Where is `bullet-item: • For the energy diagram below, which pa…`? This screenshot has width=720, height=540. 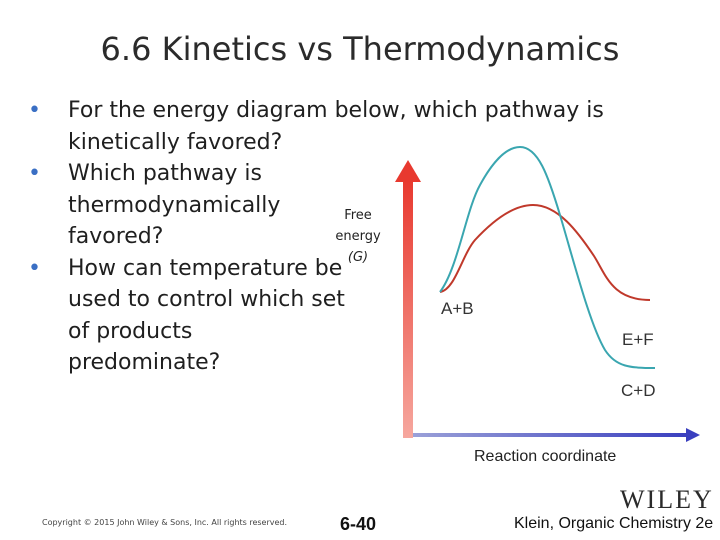 bullet-item: • For the energy diagram below, which pa… is located at coordinates (343, 126).